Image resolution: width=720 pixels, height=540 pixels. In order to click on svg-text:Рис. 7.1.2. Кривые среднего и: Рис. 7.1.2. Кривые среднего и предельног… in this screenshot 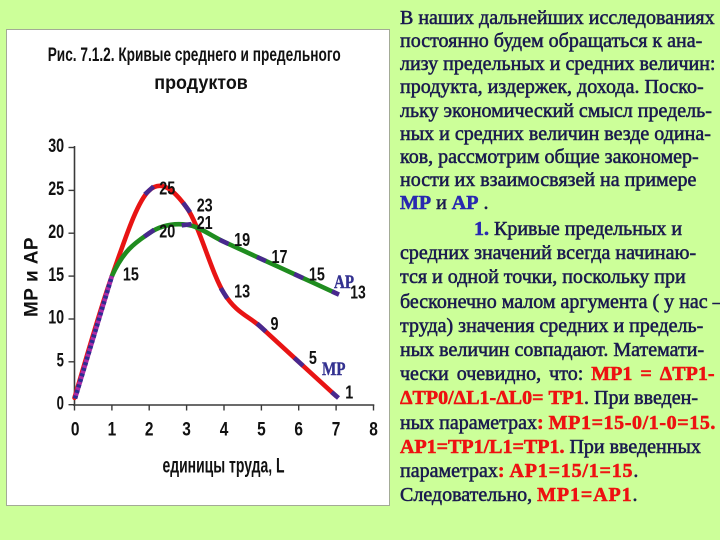, I will do `click(194, 55)`.